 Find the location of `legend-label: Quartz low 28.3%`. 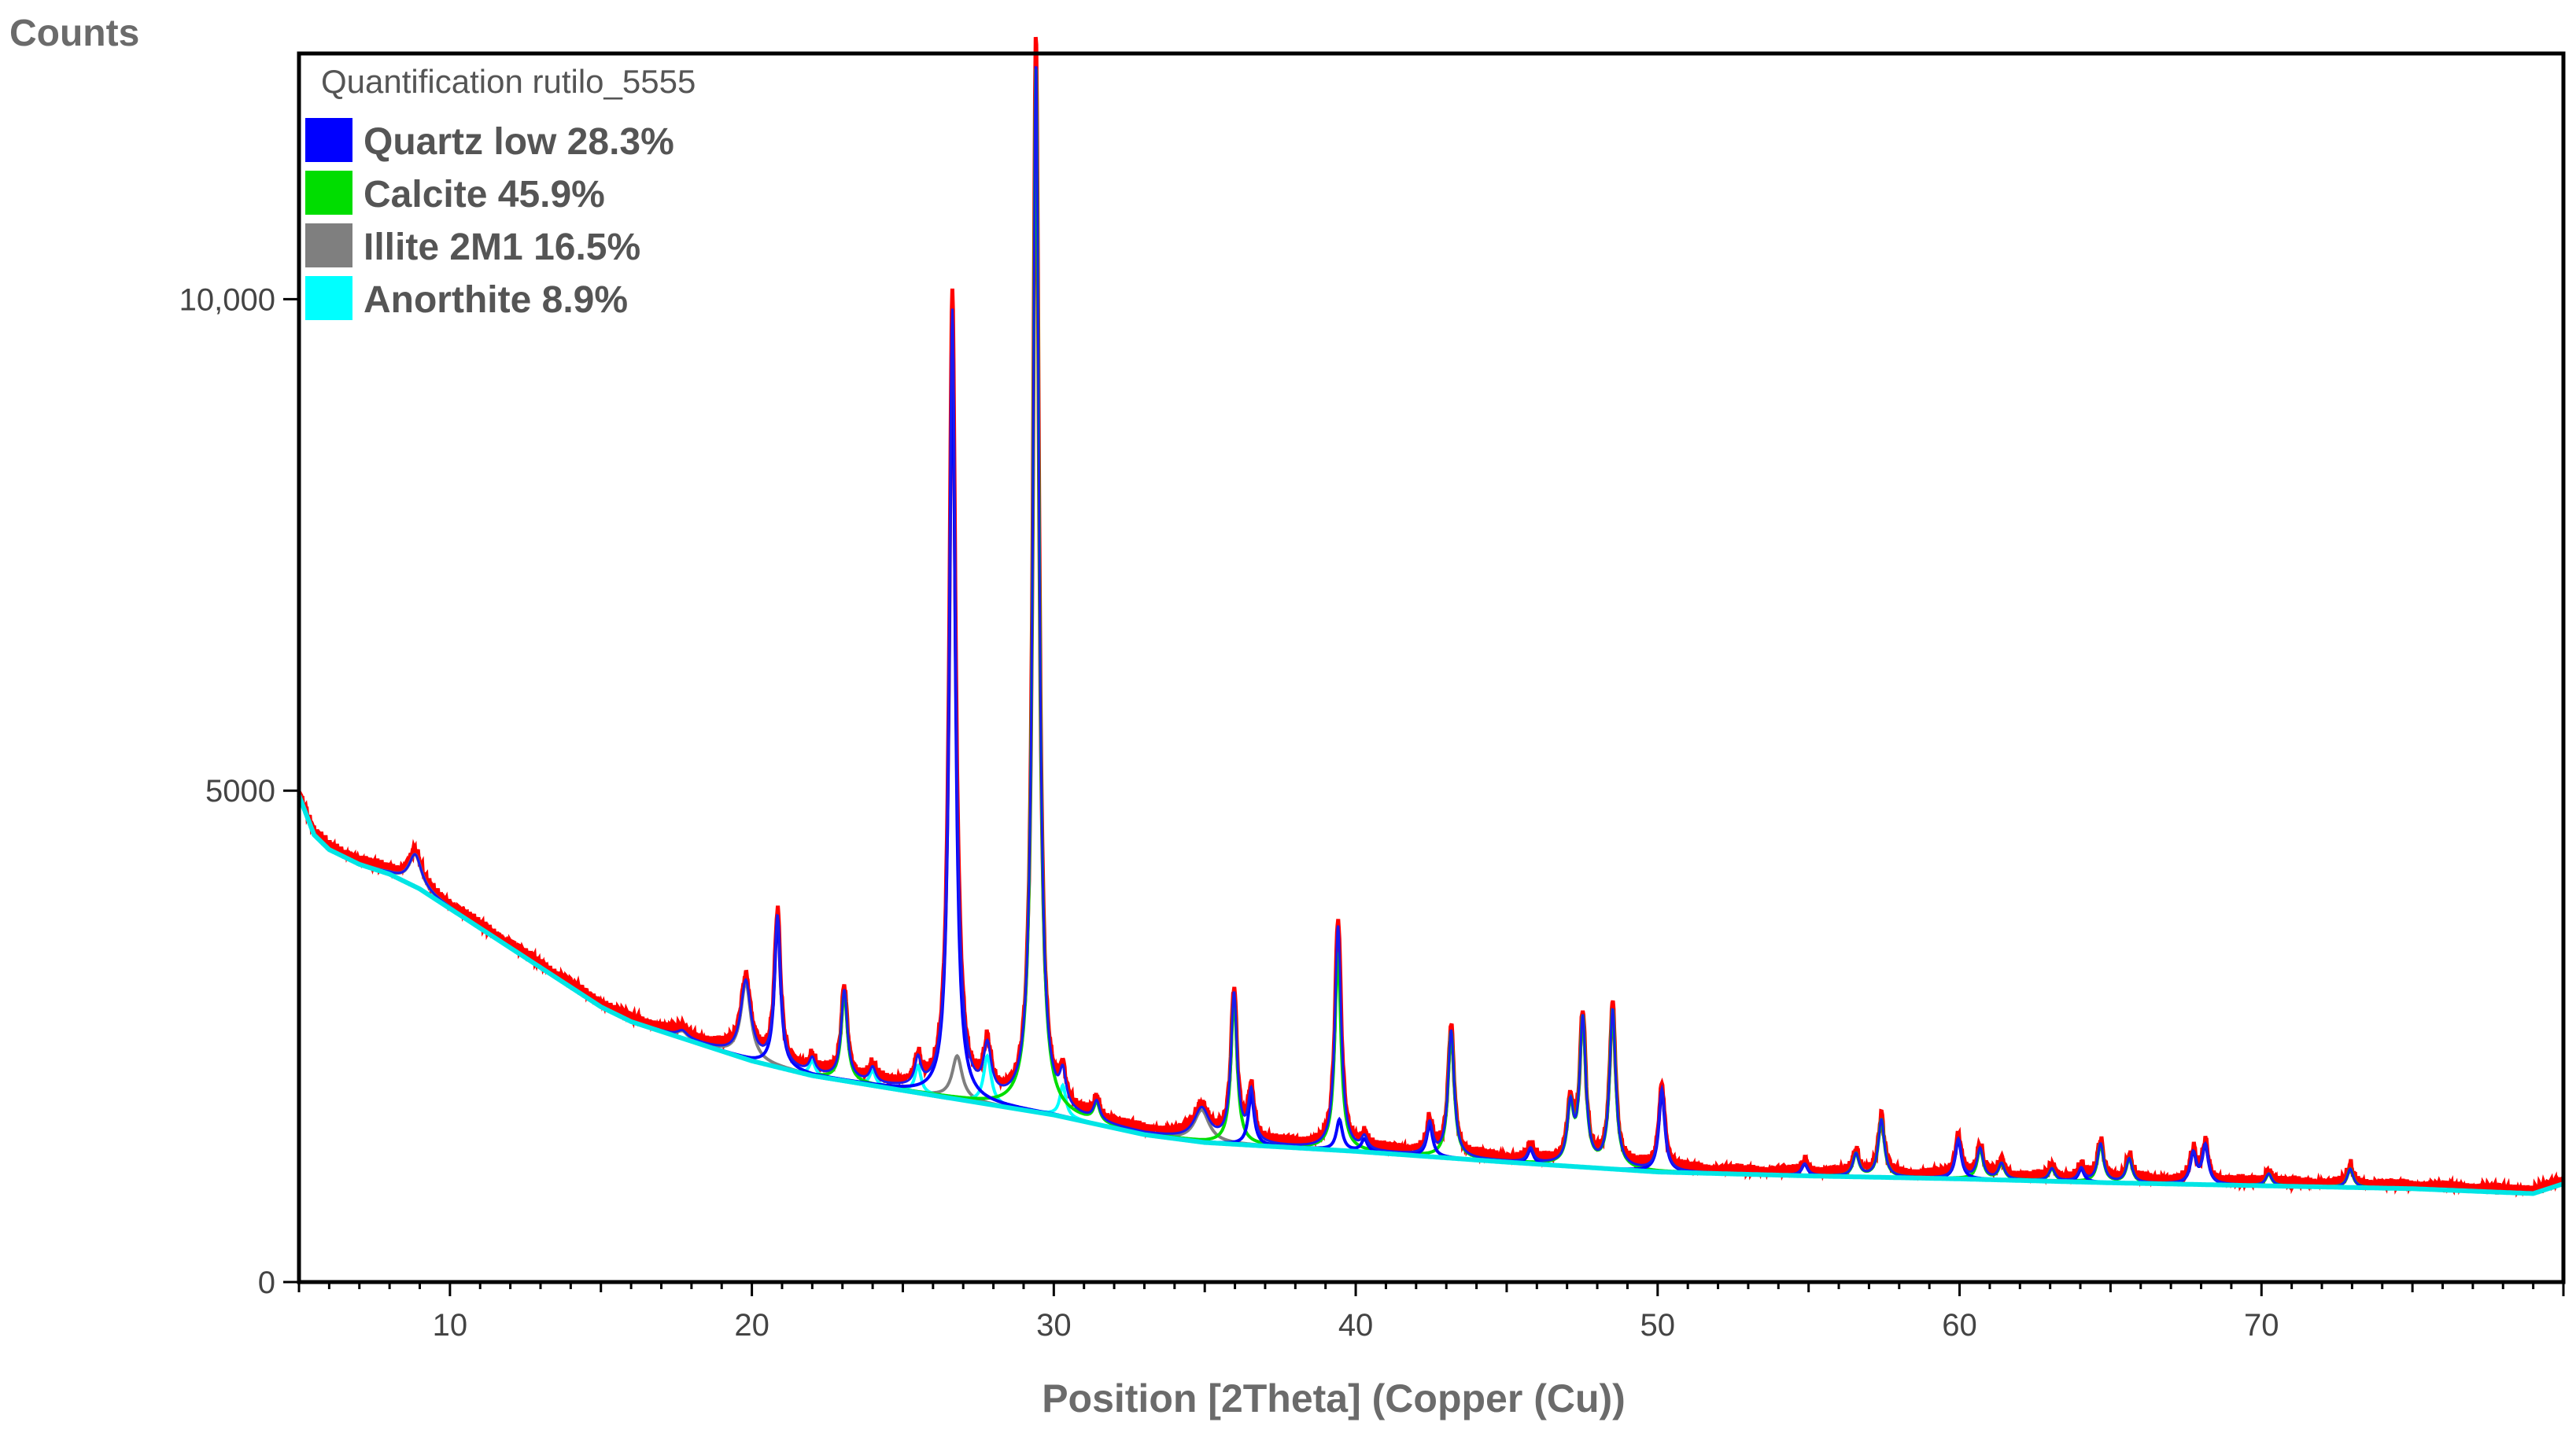

legend-label: Quartz low 28.3% is located at coordinates (519, 142).